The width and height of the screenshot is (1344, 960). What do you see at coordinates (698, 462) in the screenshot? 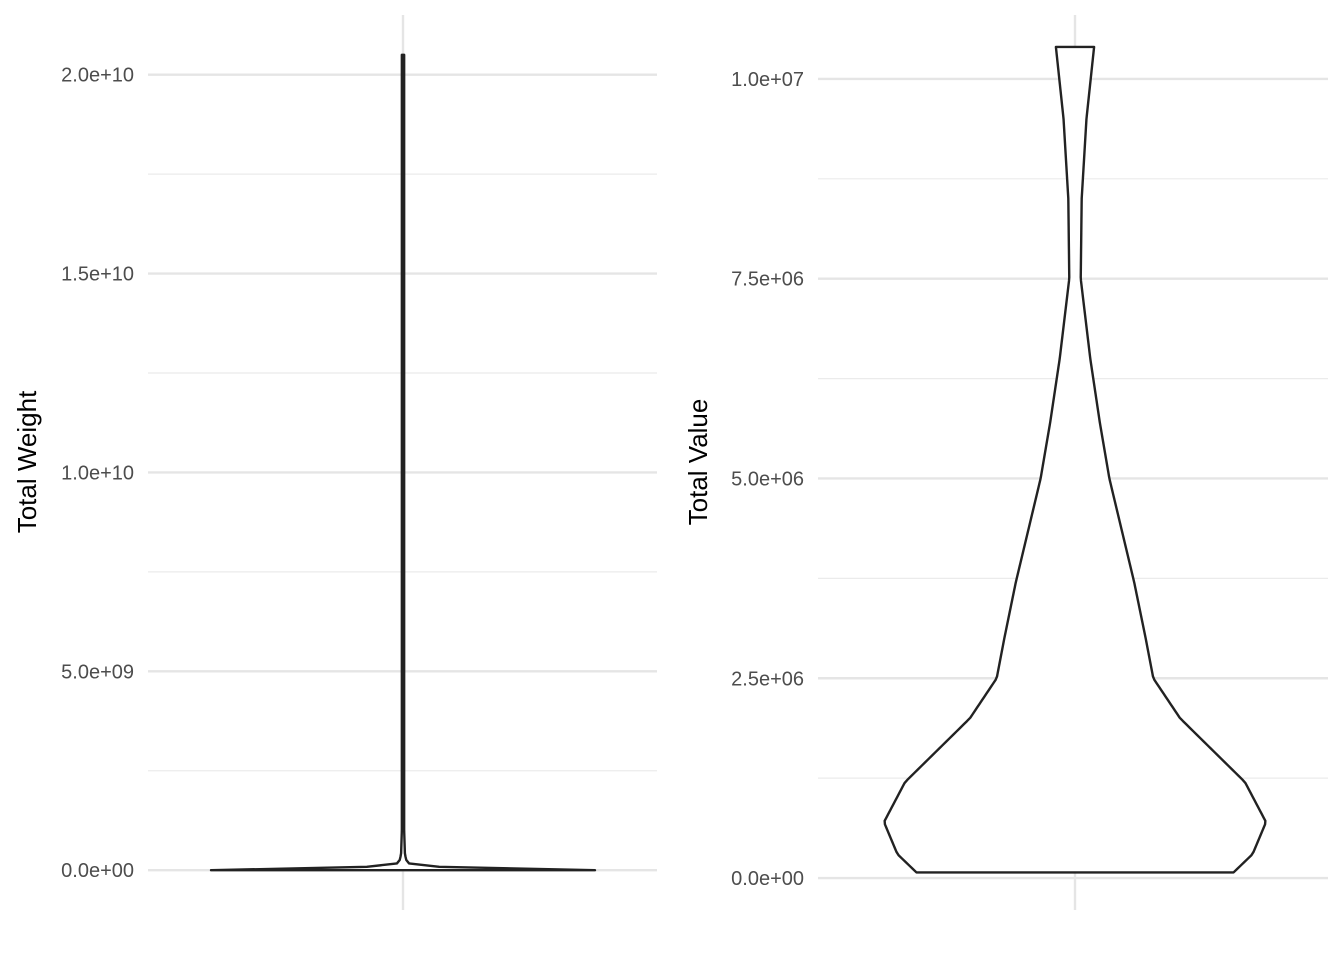
I see `y-axis-title-total-value: Total Value` at bounding box center [698, 462].